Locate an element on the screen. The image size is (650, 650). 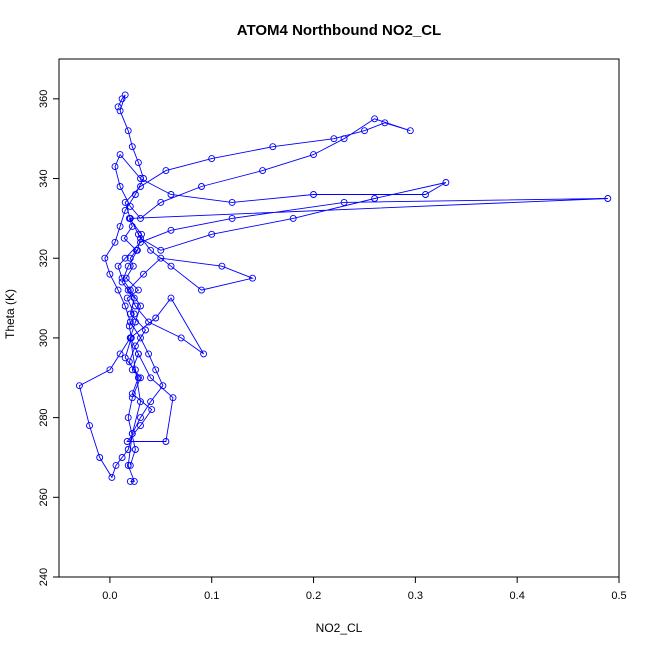
y-axis-label: Theta (K) is located at coordinates (10, 314).